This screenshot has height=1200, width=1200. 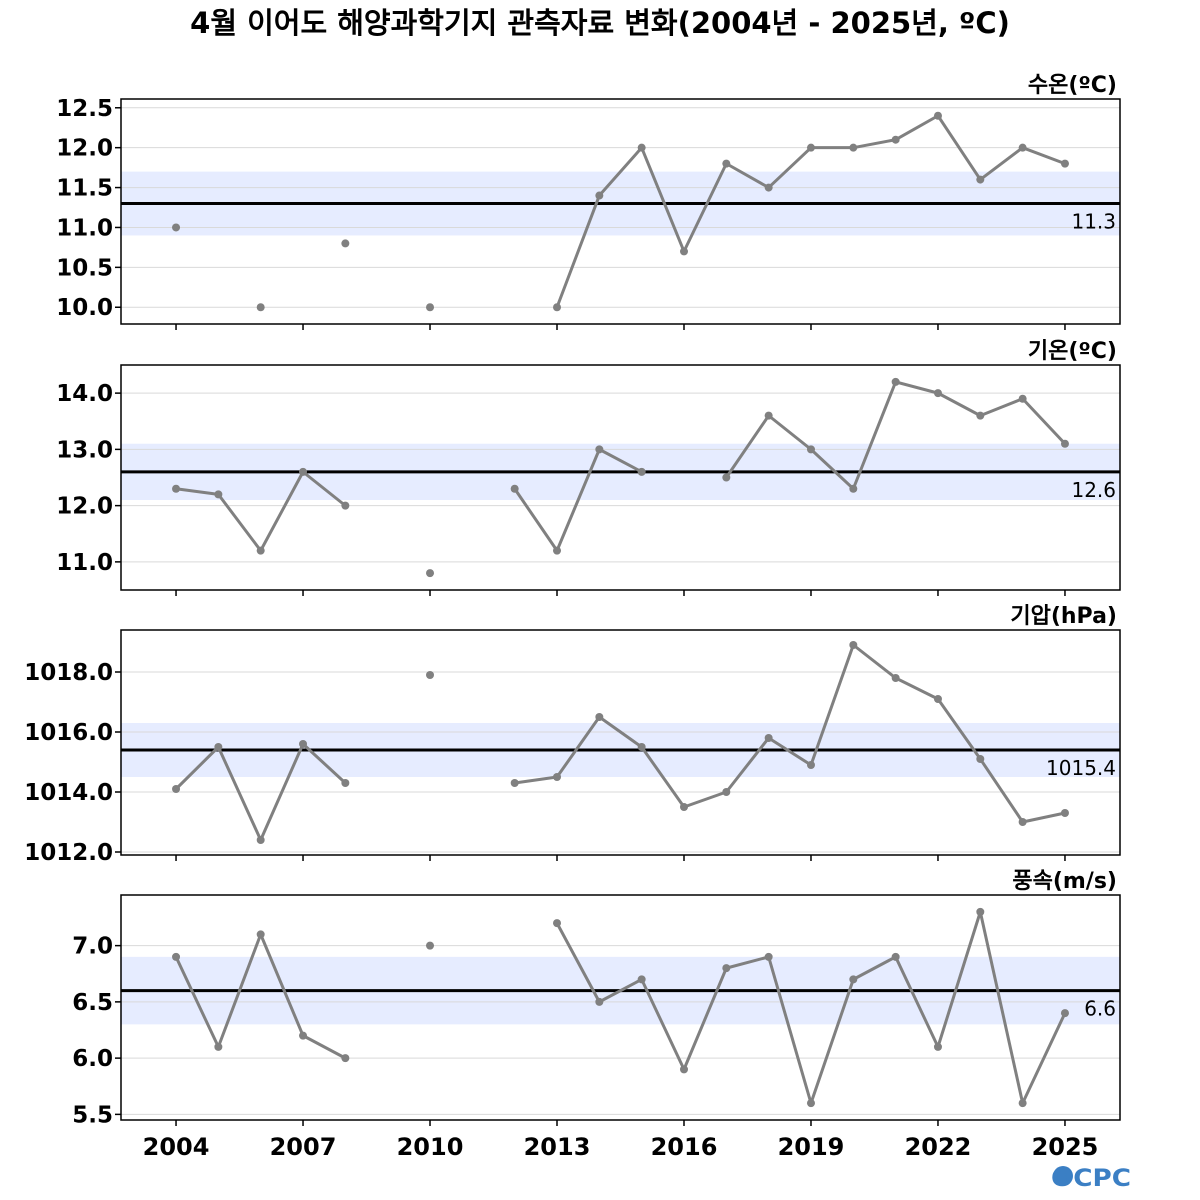 I want to click on ocpc-logo: OCPC, so click(x=1091, y=1178).